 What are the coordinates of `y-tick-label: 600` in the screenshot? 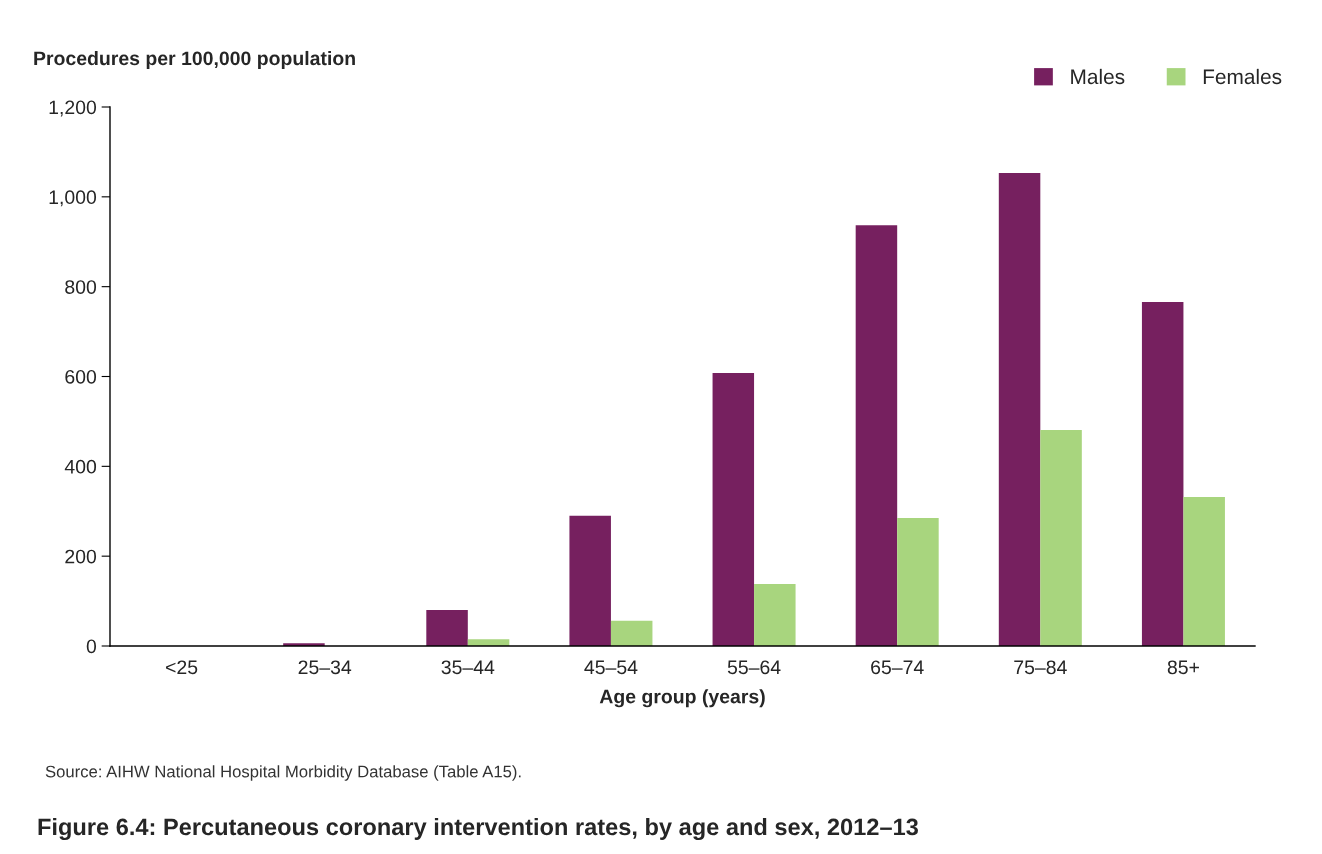 It's located at (81, 376).